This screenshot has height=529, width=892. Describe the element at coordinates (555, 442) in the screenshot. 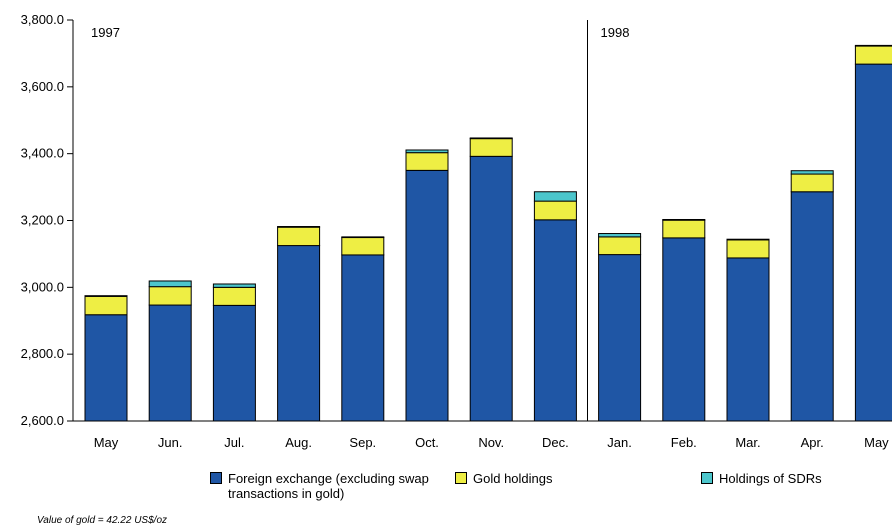

I see `x-tick-label: Dec.` at that location.